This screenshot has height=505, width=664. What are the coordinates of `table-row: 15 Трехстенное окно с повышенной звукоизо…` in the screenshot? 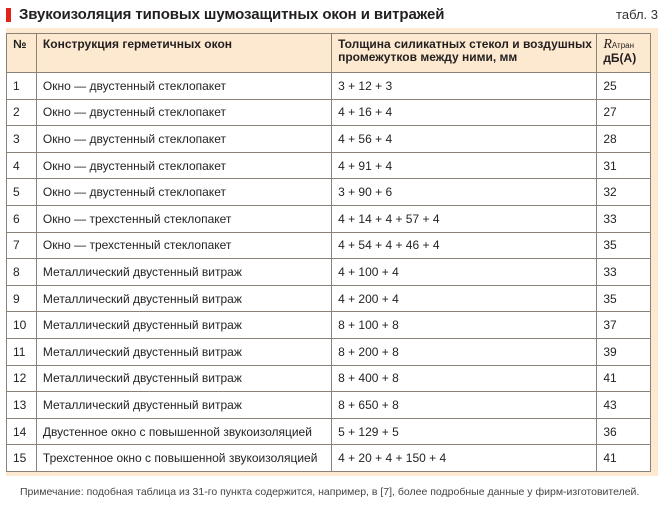 It's located at (328, 458).